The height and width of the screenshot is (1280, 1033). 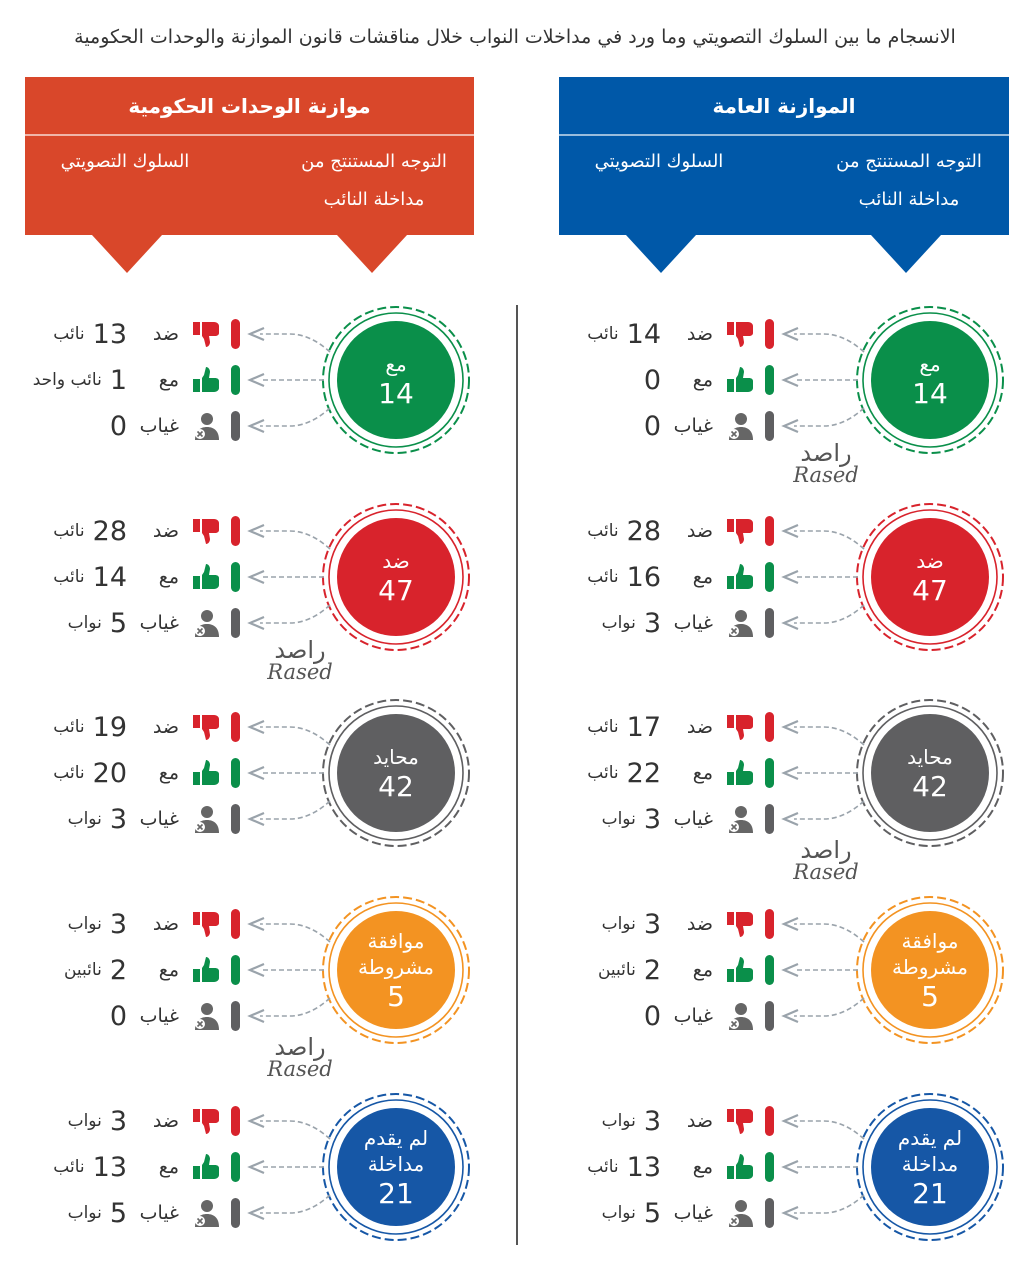 I want to click on stance-label: مع, so click(x=396, y=363).